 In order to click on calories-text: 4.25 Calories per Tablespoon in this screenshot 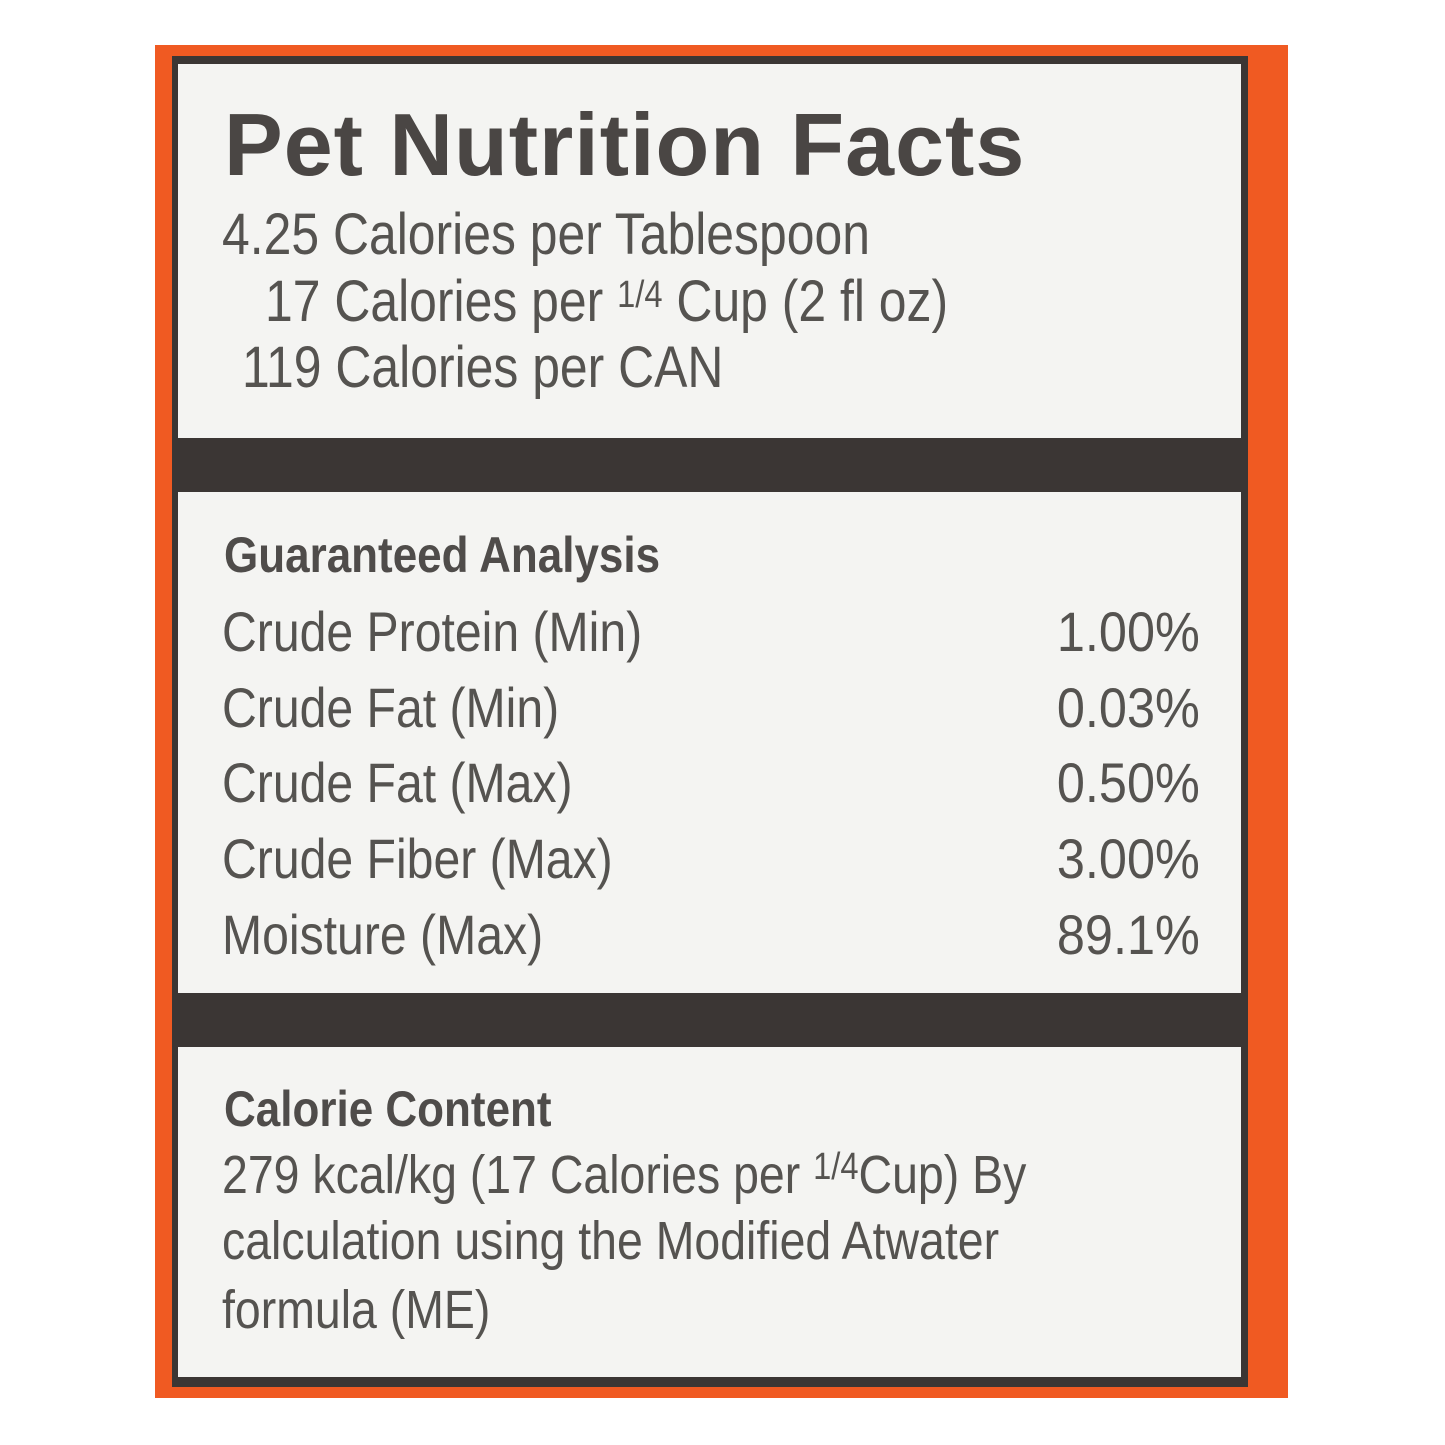, I will do `click(546, 234)`.